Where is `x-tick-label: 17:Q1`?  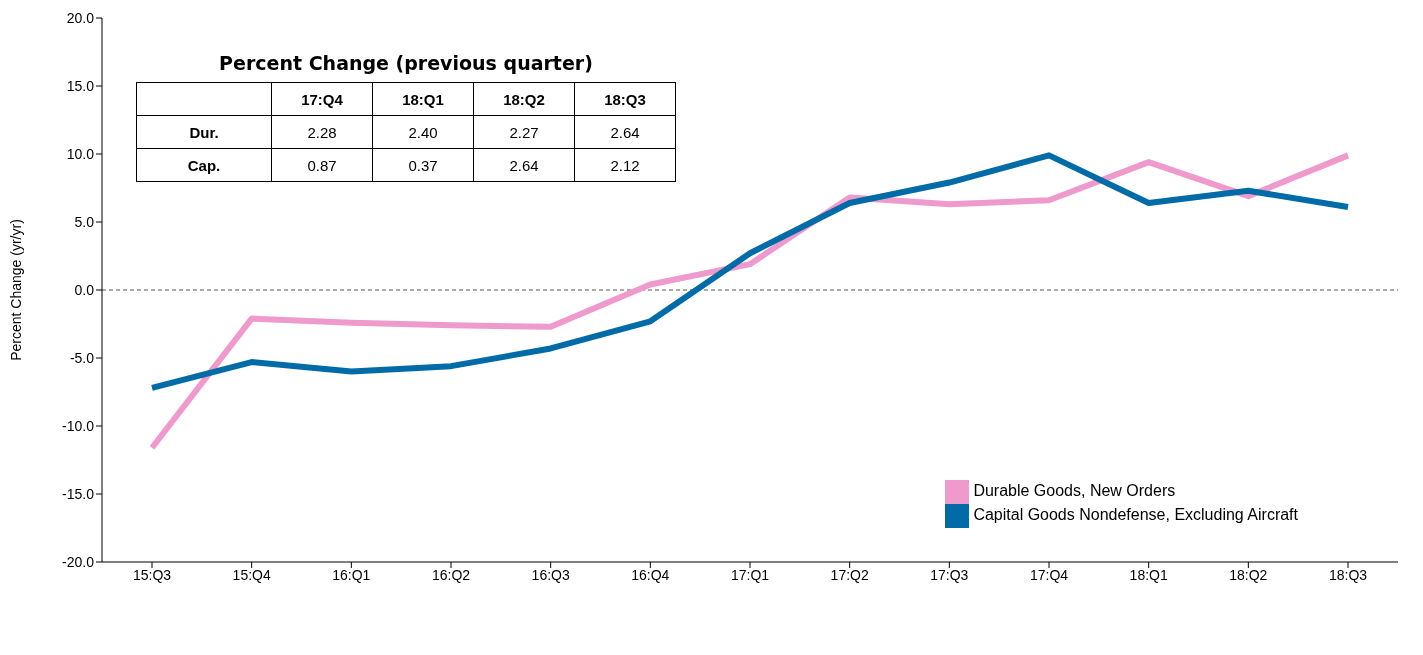 x-tick-label: 17:Q1 is located at coordinates (750, 574).